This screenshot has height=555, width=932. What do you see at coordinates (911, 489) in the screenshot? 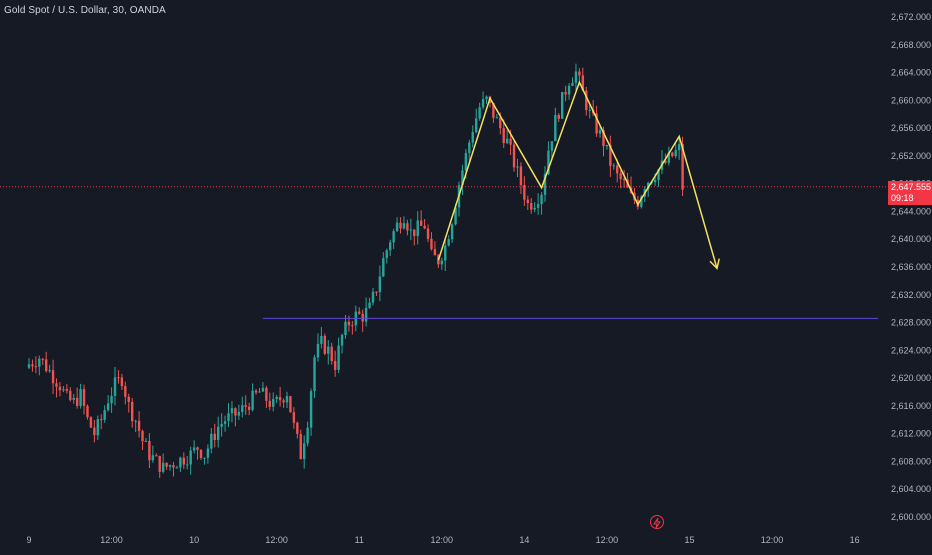
I see `price-tick-label: 2,604.000` at bounding box center [911, 489].